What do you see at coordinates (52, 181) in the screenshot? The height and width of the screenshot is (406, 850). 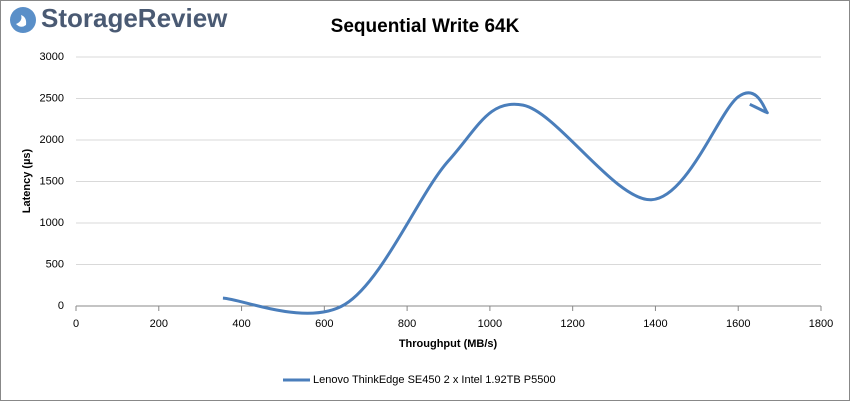 I see `y-tick-label: 1500` at bounding box center [52, 181].